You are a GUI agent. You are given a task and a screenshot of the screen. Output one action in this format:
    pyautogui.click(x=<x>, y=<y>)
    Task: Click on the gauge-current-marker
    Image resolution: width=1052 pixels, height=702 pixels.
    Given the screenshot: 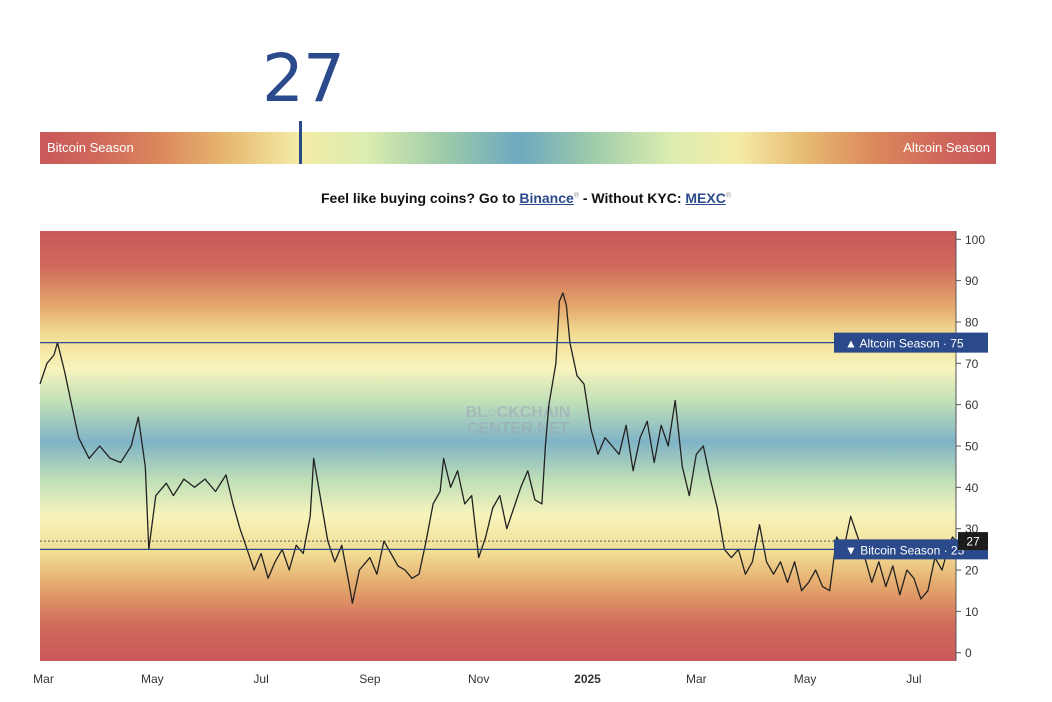 What is the action you would take?
    pyautogui.click(x=300, y=142)
    